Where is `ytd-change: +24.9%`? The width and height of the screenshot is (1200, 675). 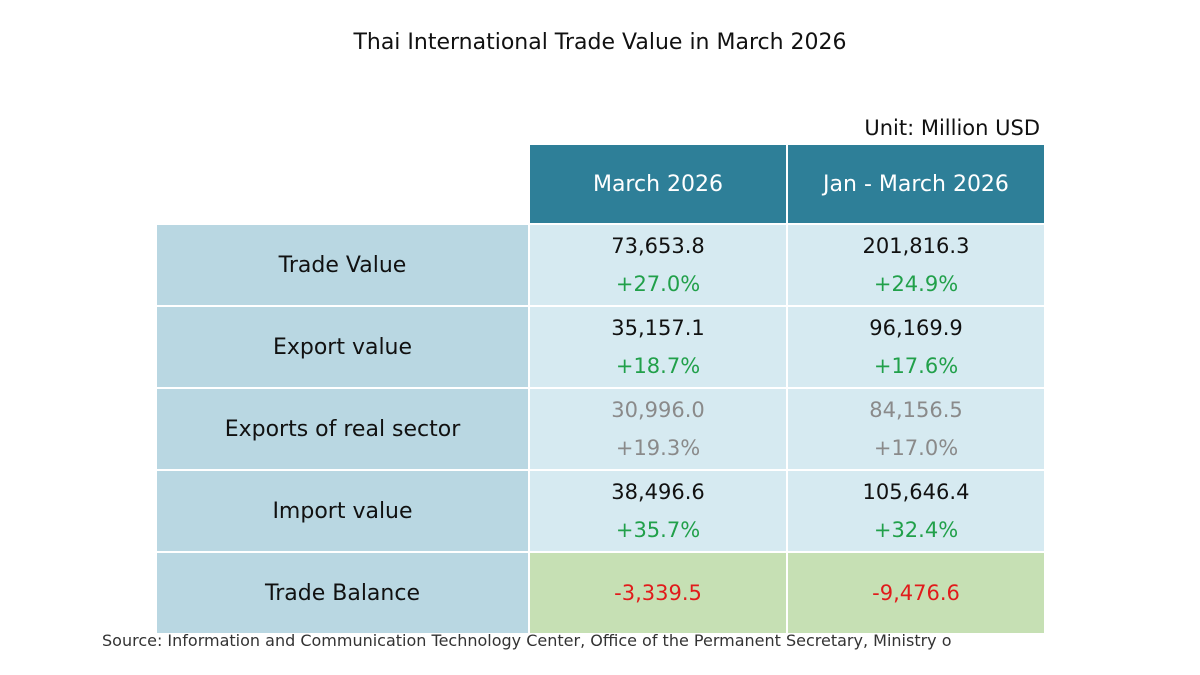 ytd-change: +24.9% is located at coordinates (916, 284).